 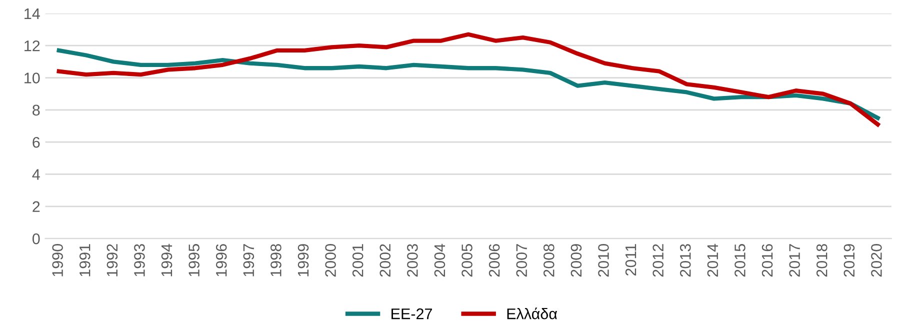 I want to click on x-tick-label: 2020, so click(x=876, y=260).